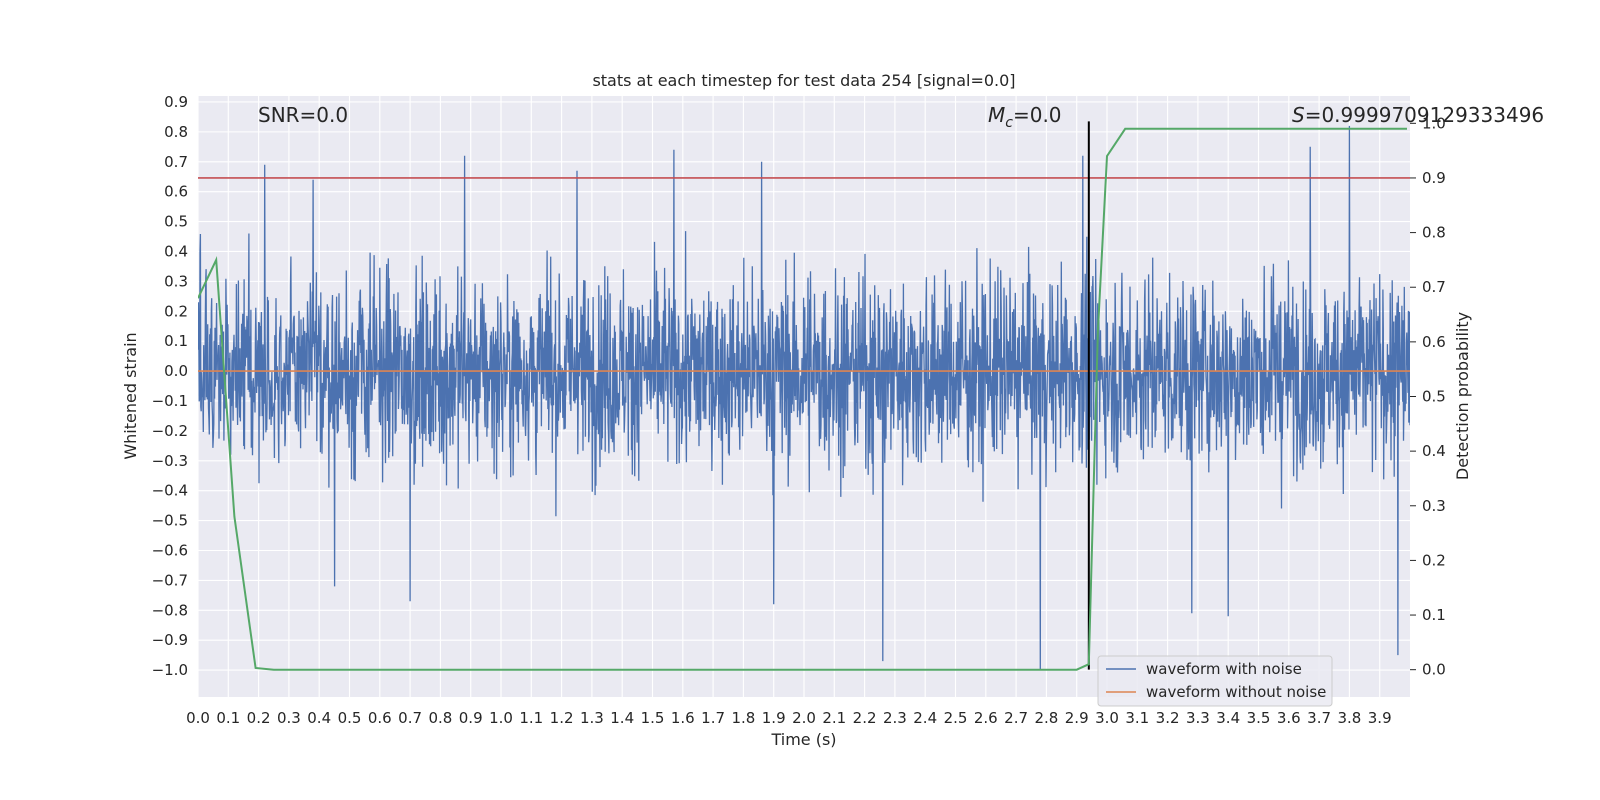 This screenshot has width=1600, height=800. I want to click on y-tick-label: −0.4, so click(170, 491).